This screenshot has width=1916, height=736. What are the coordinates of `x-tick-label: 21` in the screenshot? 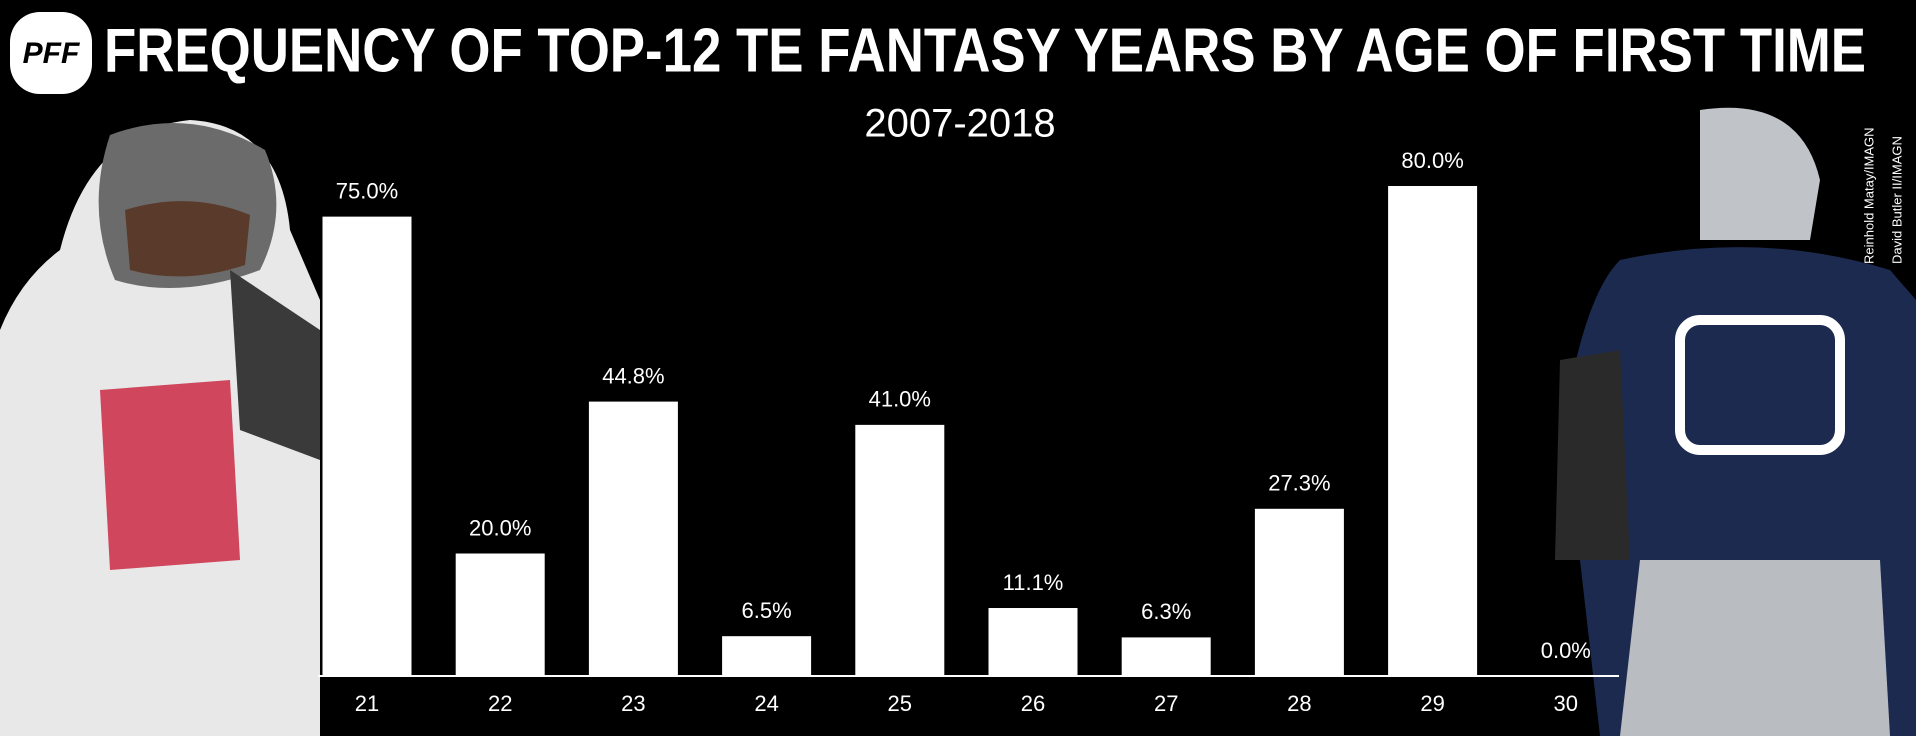 It's located at (367, 703).